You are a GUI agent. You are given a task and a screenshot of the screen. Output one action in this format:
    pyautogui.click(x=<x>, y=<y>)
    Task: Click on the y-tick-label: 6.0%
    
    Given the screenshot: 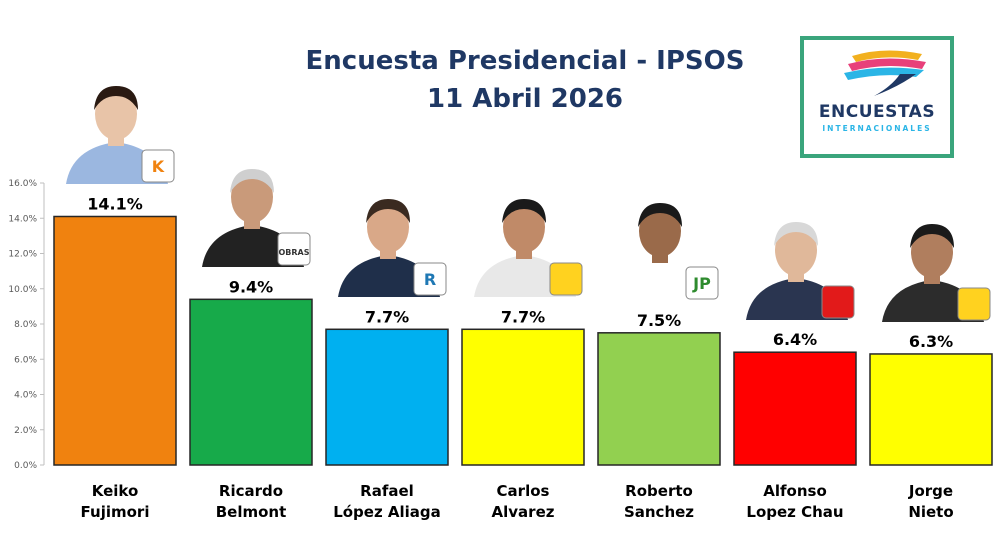 What is the action you would take?
    pyautogui.click(x=25, y=360)
    